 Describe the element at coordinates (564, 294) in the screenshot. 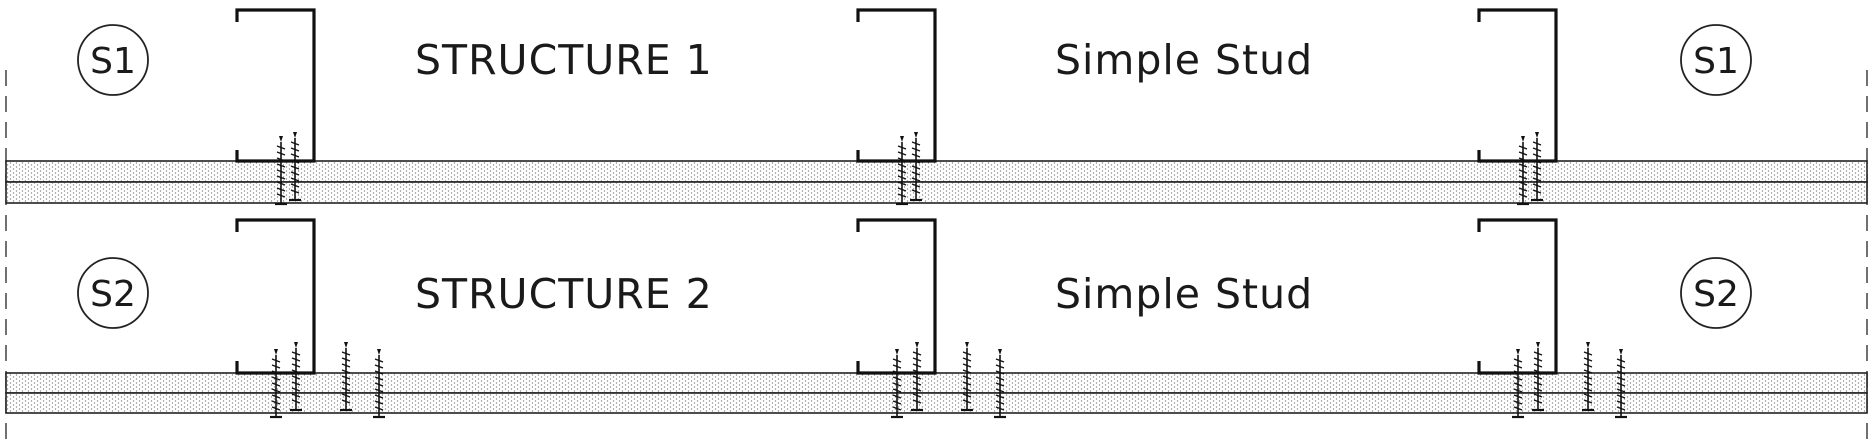

I see `structure-title: STRUCTURE 2` at that location.